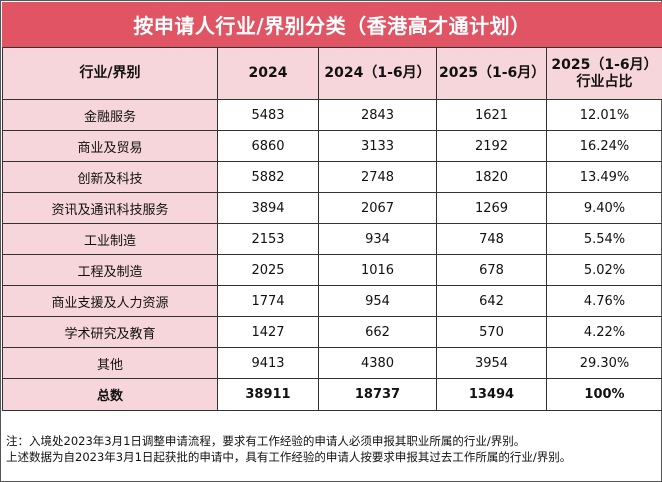 The height and width of the screenshot is (482, 662). What do you see at coordinates (377, 301) in the screenshot?
I see `value-2024-h1-cell: 954` at bounding box center [377, 301].